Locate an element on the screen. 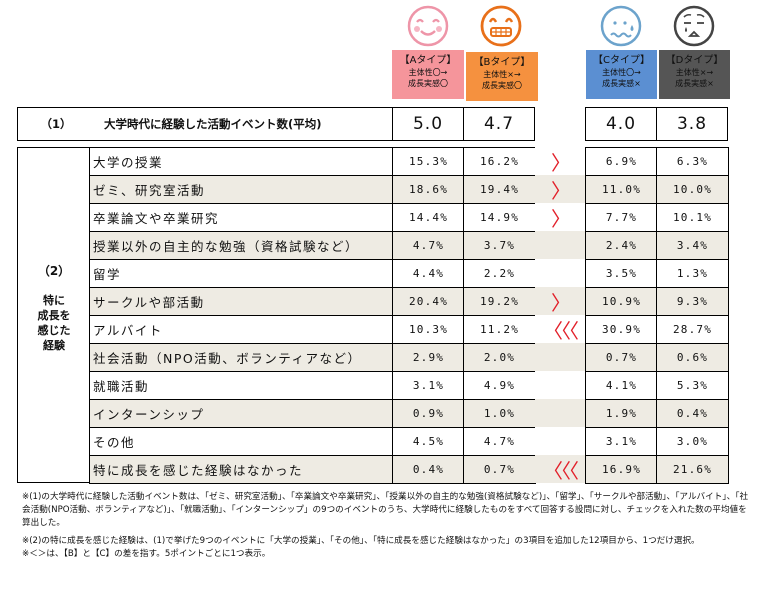 Image resolution: width=759 pixels, height=596 pixels. value-d: 21.6% is located at coordinates (692, 469).